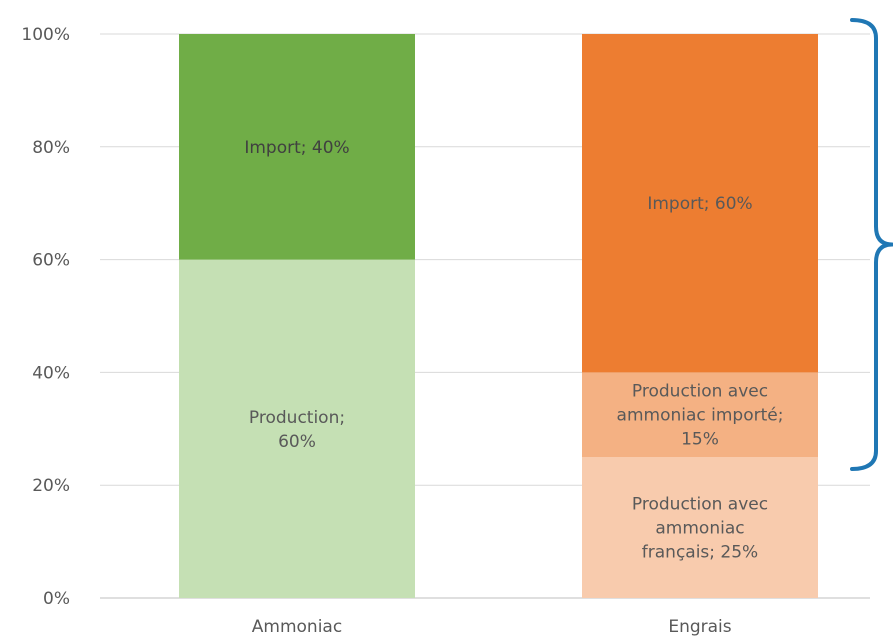  Describe the element at coordinates (297, 418) in the screenshot. I see `data-label-line: Production;` at that location.